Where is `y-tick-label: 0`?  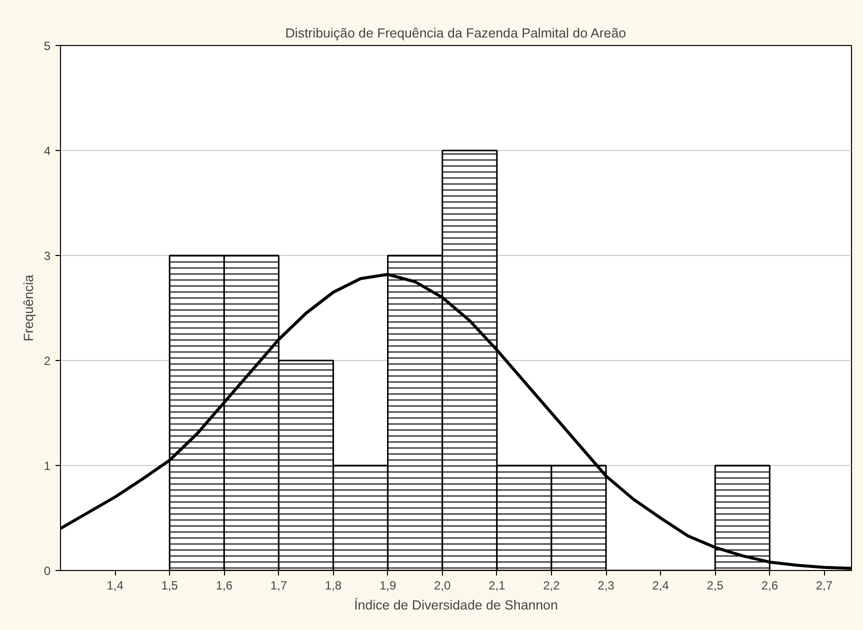 y-tick-label: 0 is located at coordinates (47, 571).